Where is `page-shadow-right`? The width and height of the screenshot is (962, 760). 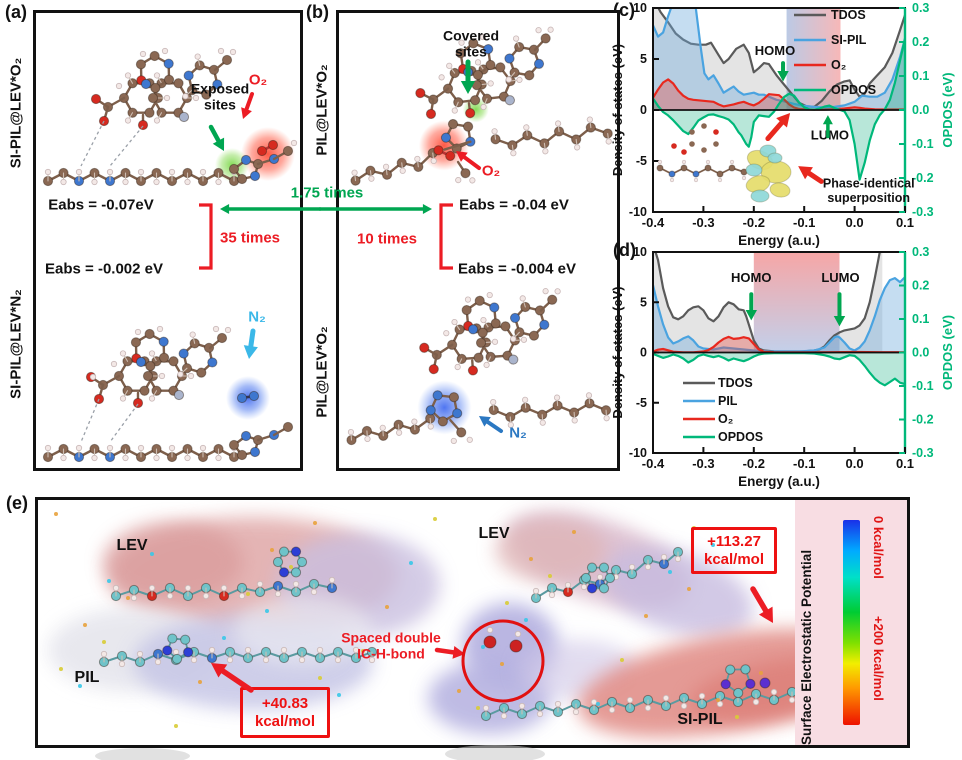 page-shadow-right is located at coordinates (495, 752).